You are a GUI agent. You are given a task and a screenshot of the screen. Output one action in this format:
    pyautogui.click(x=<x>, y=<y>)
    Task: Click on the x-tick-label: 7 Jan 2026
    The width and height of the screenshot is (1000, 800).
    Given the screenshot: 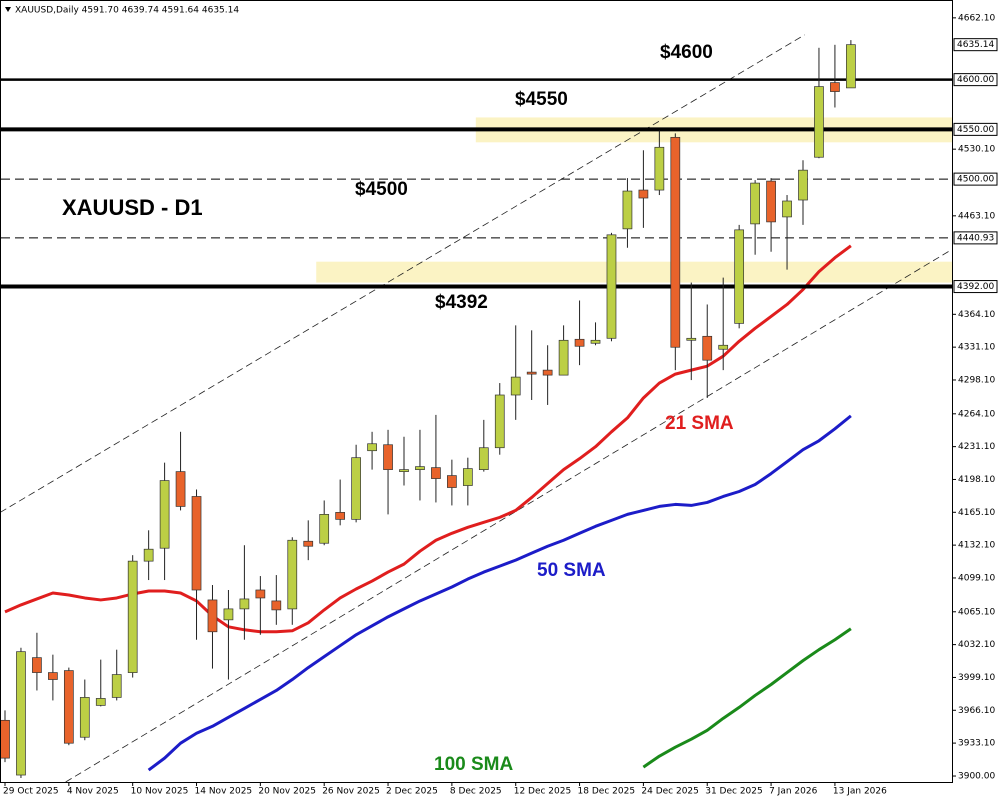 What is the action you would take?
    pyautogui.click(x=793, y=792)
    